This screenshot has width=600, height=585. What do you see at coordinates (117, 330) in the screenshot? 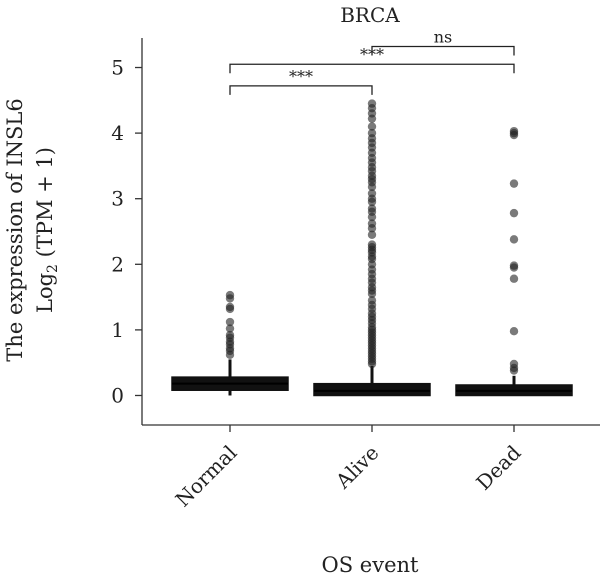
I see `y-tick-label: 1` at bounding box center [117, 330].